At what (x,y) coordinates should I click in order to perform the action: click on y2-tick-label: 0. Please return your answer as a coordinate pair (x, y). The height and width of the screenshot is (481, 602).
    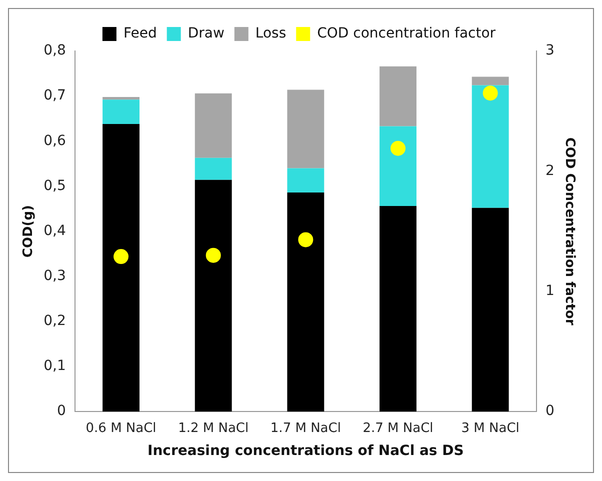
    Looking at the image, I should click on (549, 411).